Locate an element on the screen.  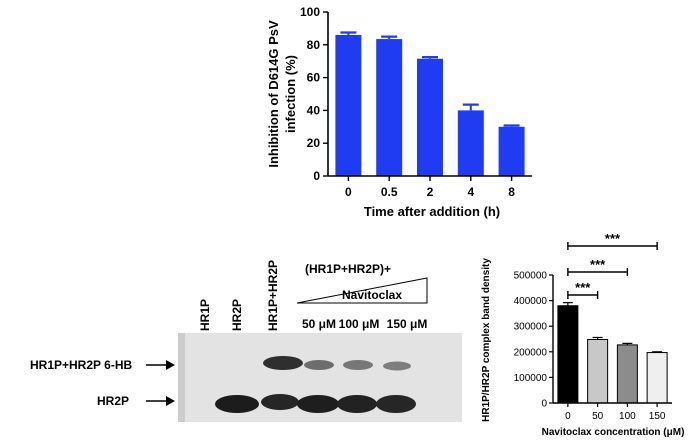
c1-ylabel-line1: Inhibition of D614G PsV is located at coordinates (273, 94).